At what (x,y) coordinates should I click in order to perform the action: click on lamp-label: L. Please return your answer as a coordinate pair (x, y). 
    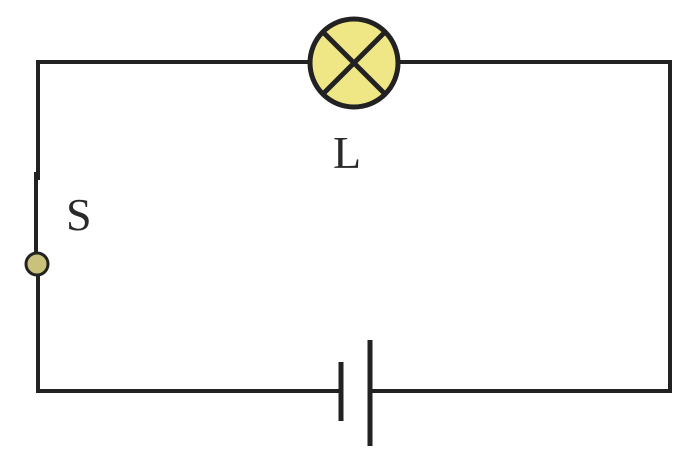
    Looking at the image, I should click on (347, 152).